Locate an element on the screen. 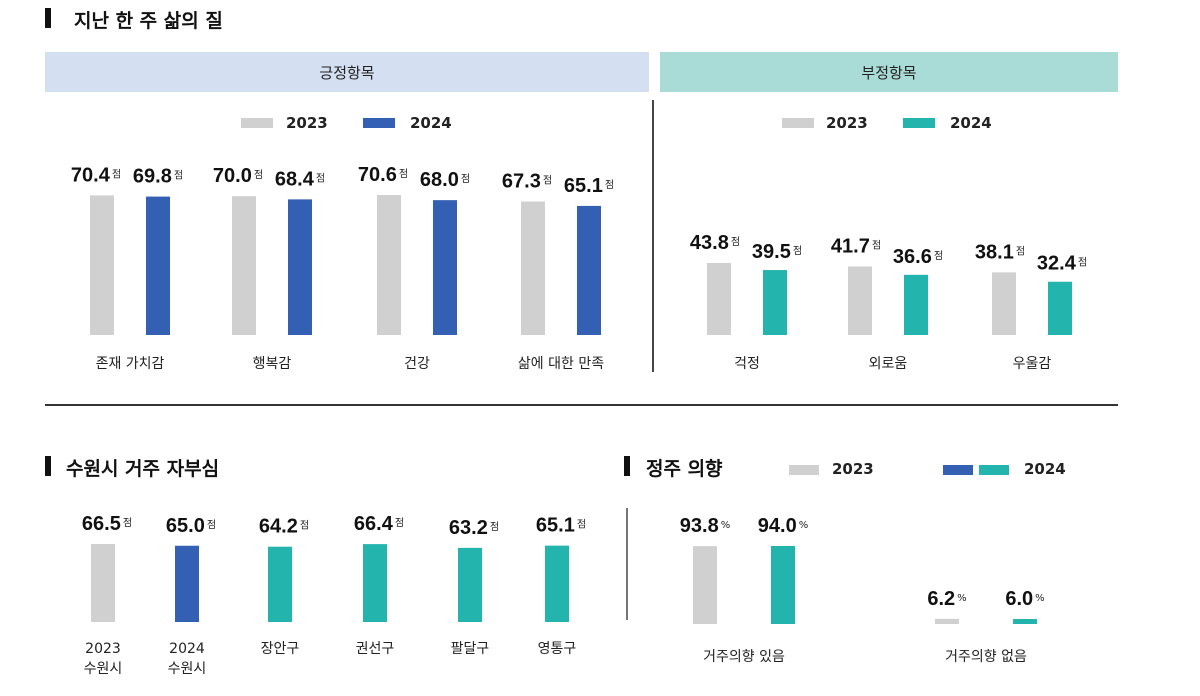 The width and height of the screenshot is (1200, 696). category-label-팔달구: 팔달구 is located at coordinates (470, 649).